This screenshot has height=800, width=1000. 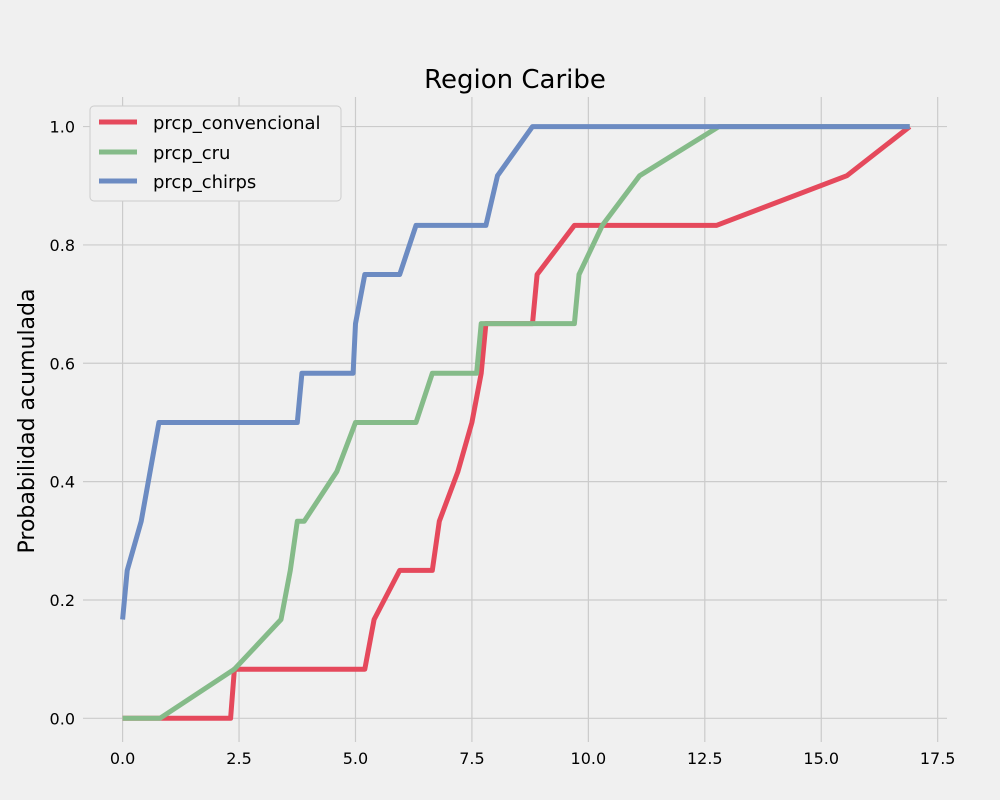 What do you see at coordinates (191, 153) in the screenshot?
I see `legend-label-prcp-cru: prcp_cru` at bounding box center [191, 153].